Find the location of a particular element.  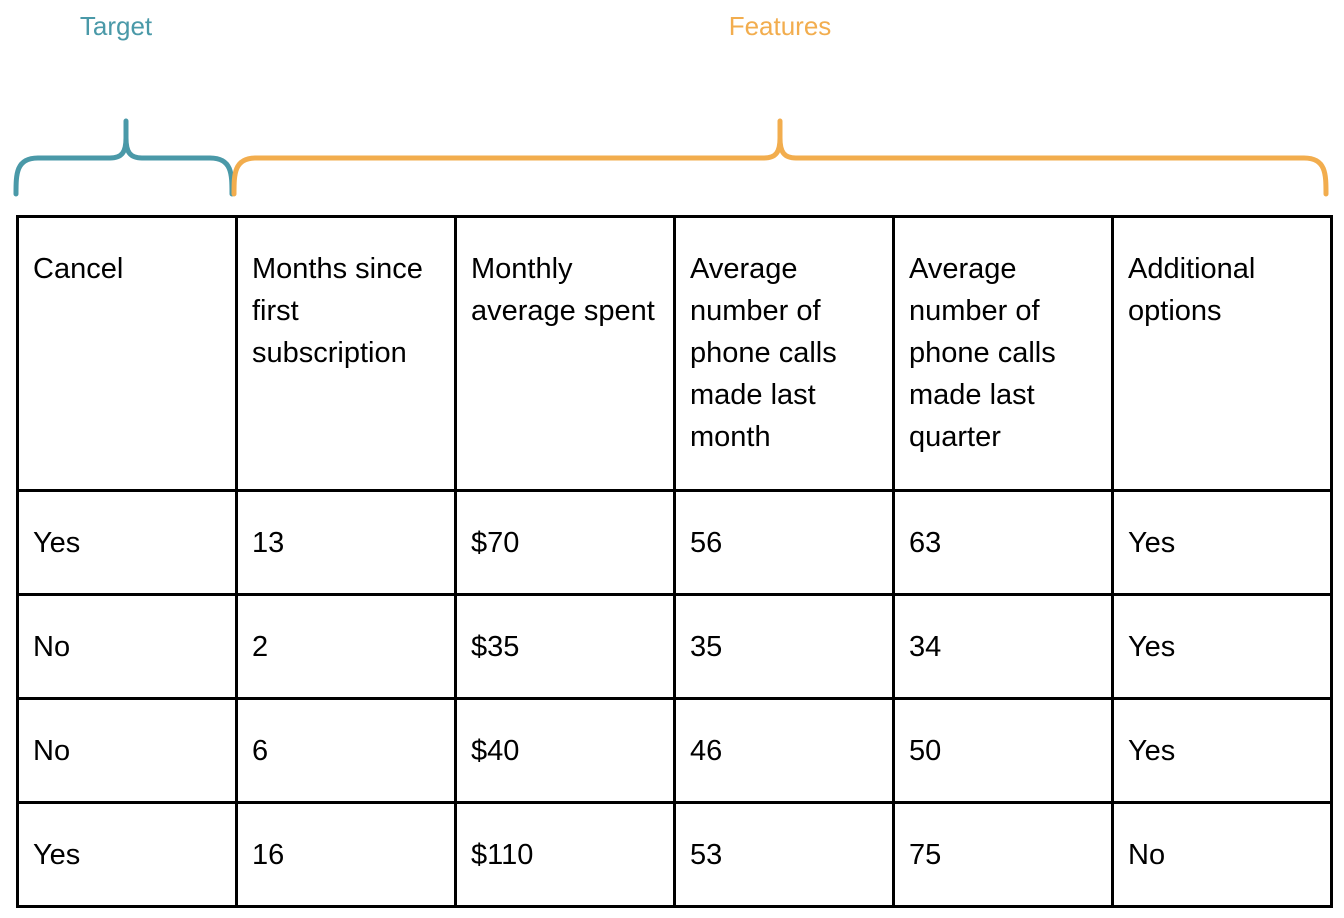

table-cell: 13 is located at coordinates (346, 542).